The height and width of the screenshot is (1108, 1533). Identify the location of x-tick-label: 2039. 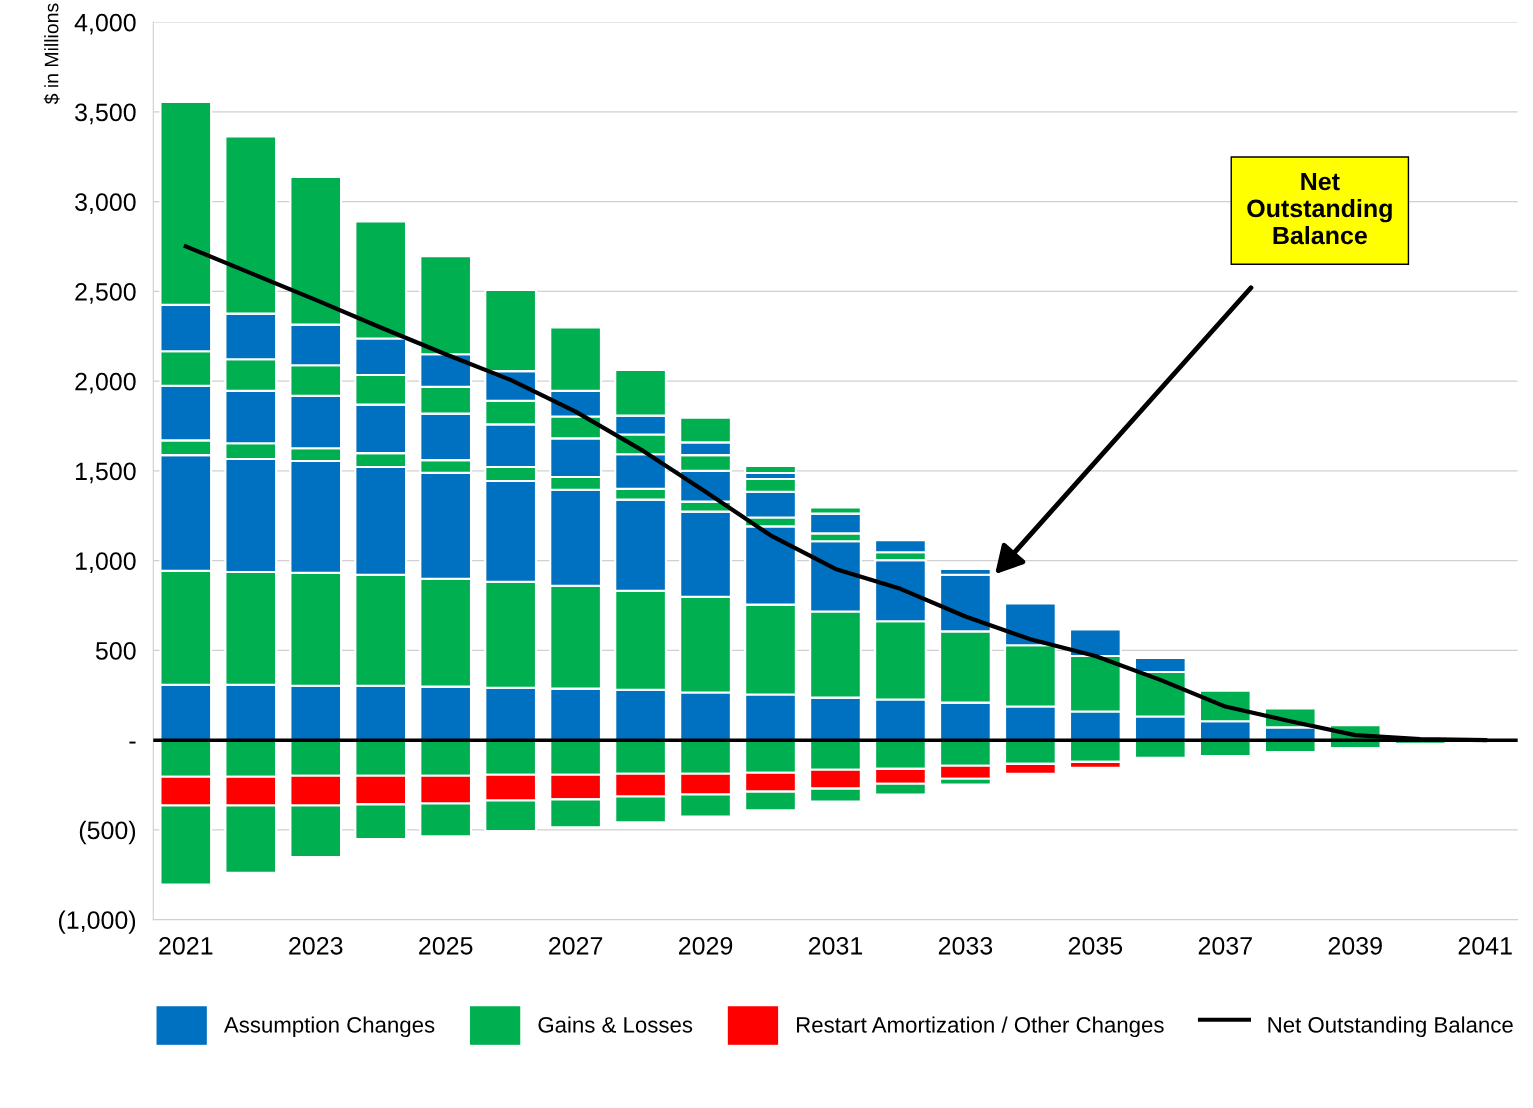
(1355, 945).